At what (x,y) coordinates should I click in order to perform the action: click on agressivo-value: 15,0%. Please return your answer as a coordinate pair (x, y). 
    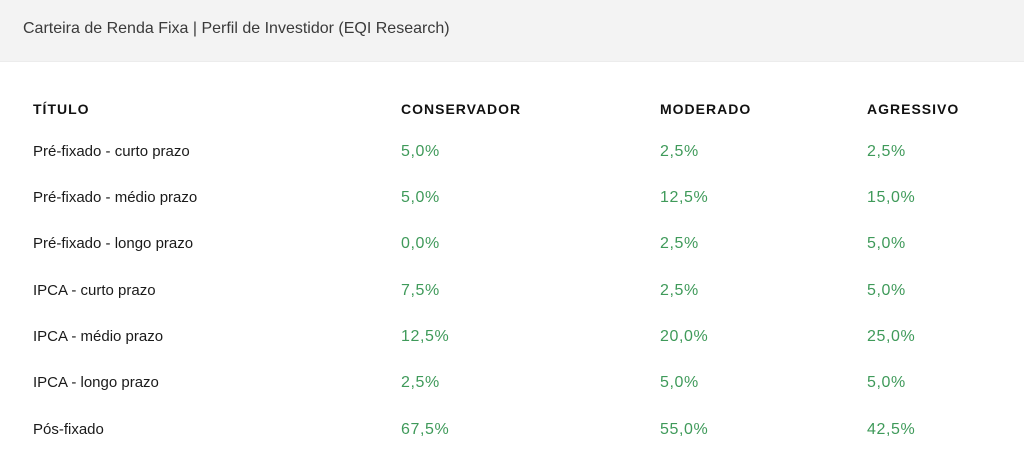
    Looking at the image, I should click on (891, 197).